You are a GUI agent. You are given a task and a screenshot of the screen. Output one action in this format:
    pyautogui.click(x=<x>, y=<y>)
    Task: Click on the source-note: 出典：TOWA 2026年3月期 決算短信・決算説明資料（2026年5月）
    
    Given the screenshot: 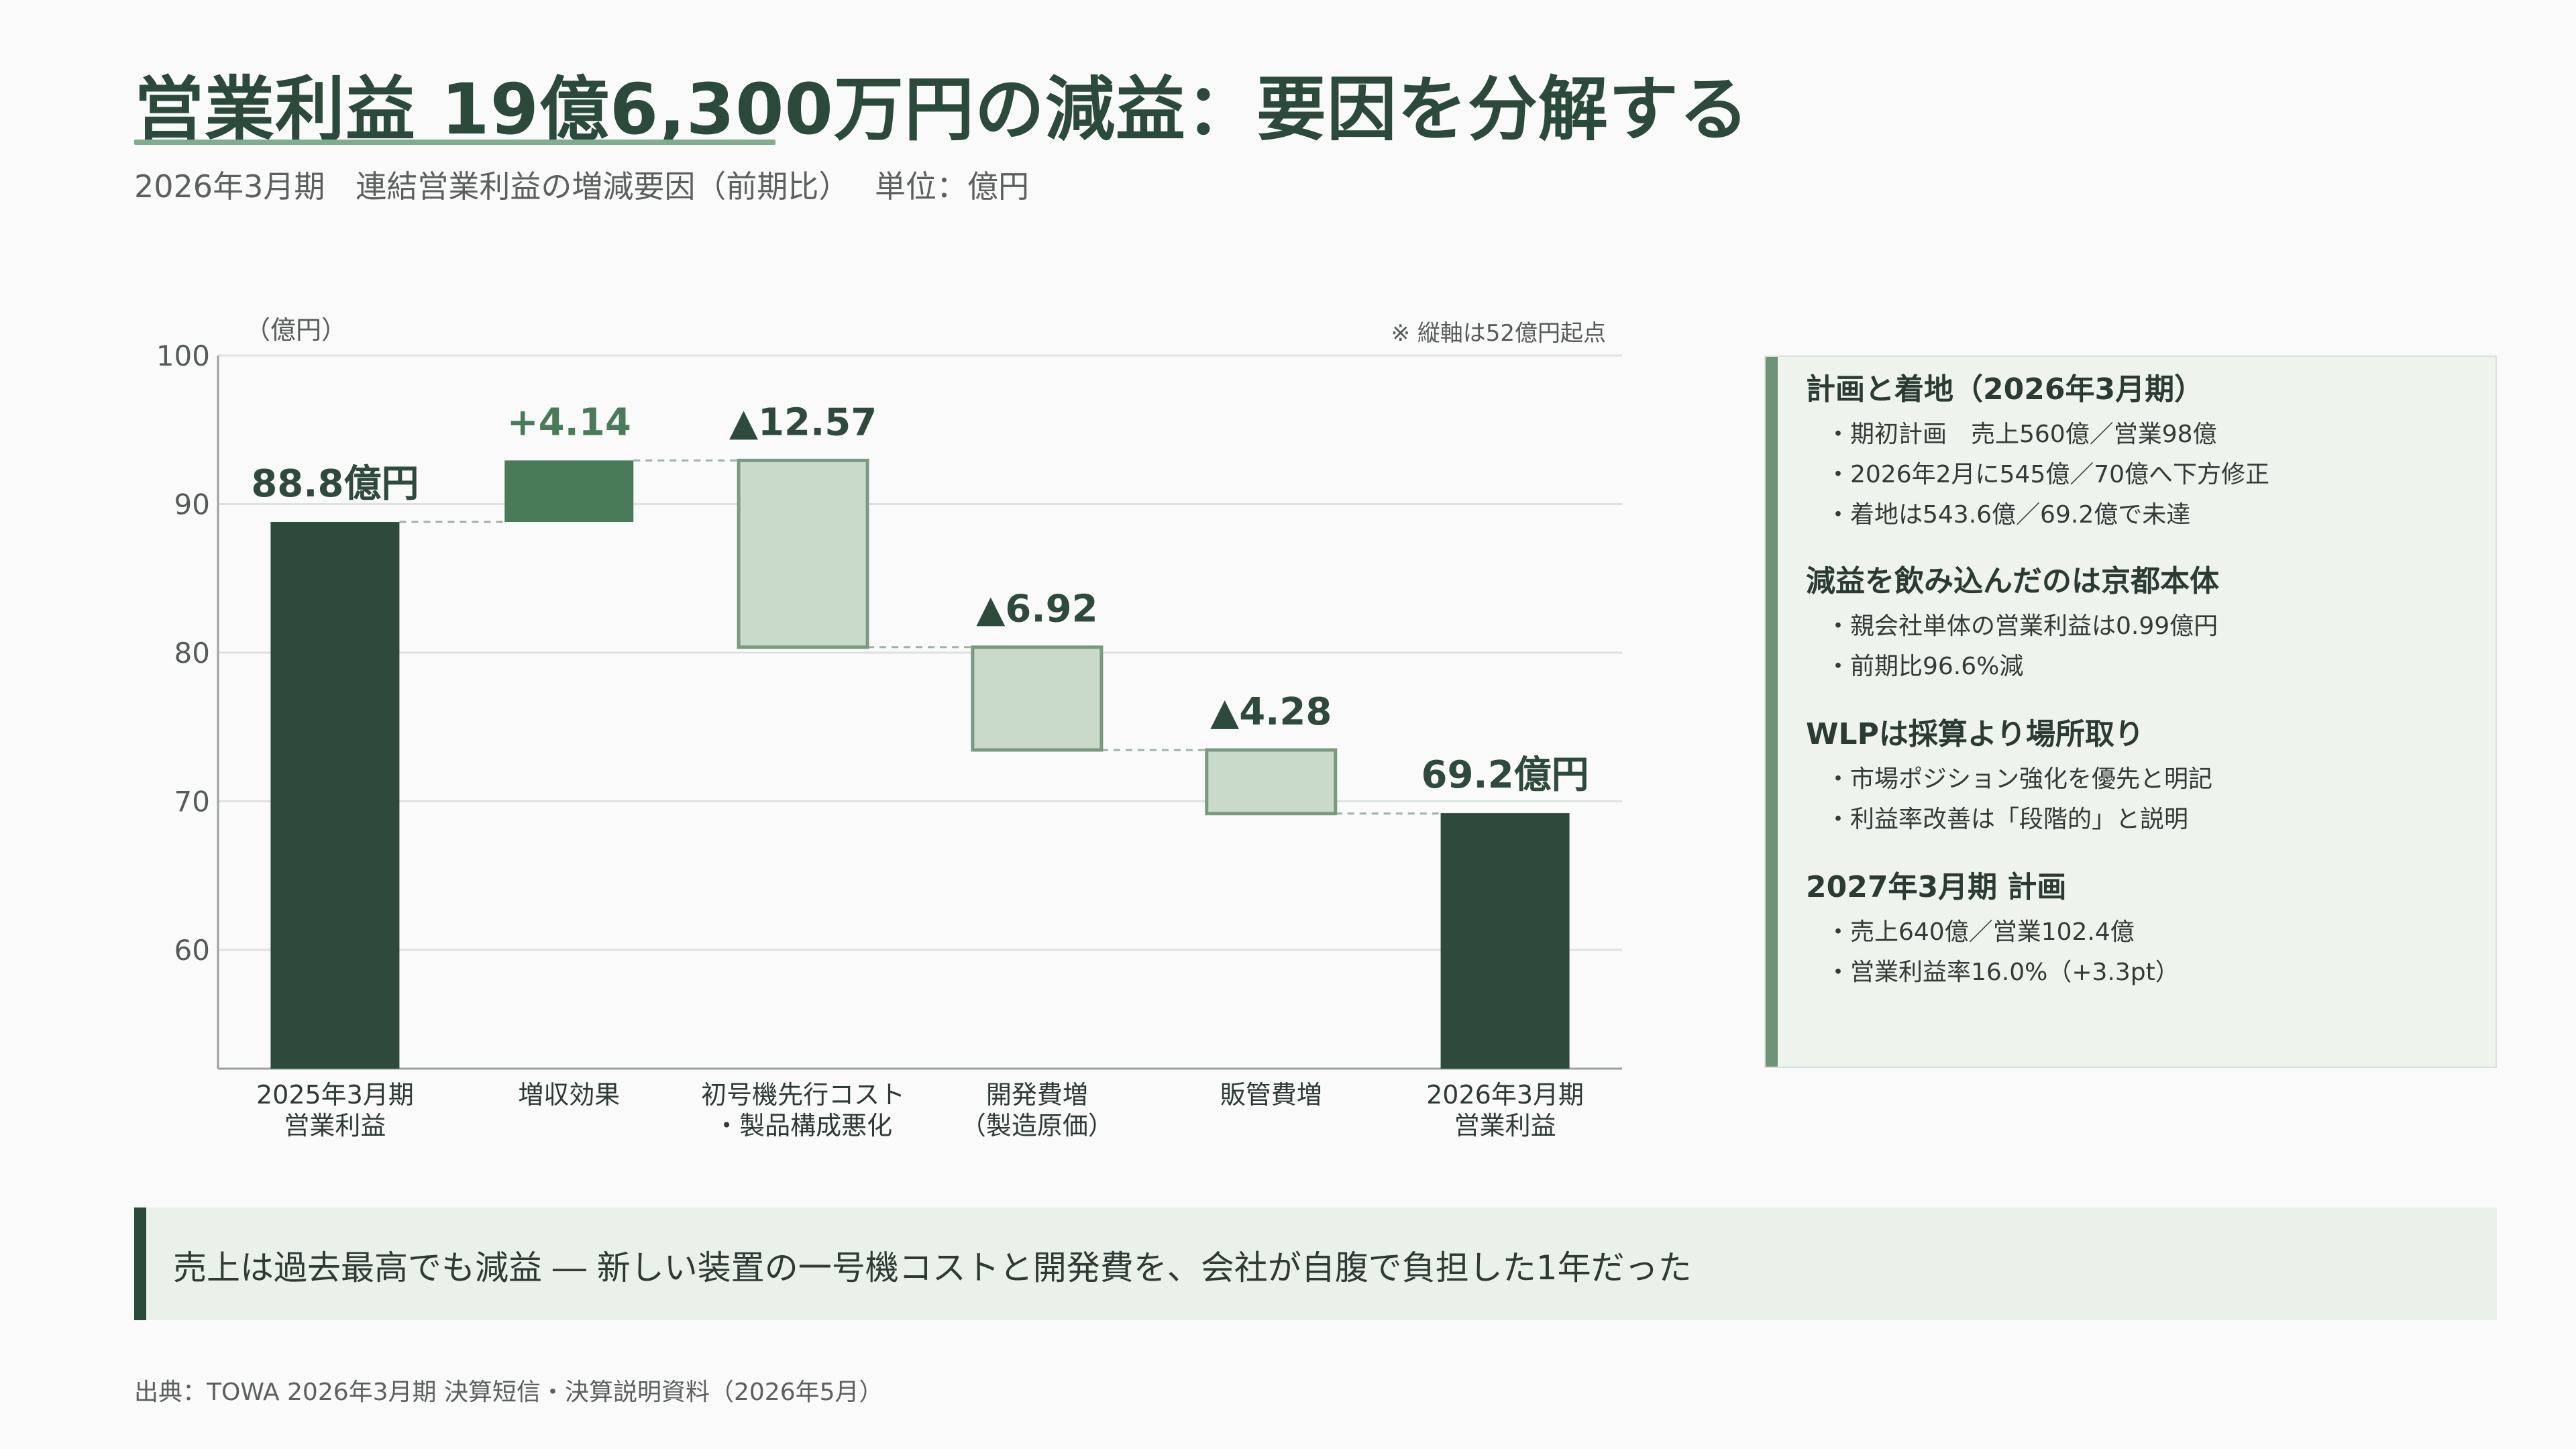 What is the action you would take?
    pyautogui.click(x=508, y=1392)
    